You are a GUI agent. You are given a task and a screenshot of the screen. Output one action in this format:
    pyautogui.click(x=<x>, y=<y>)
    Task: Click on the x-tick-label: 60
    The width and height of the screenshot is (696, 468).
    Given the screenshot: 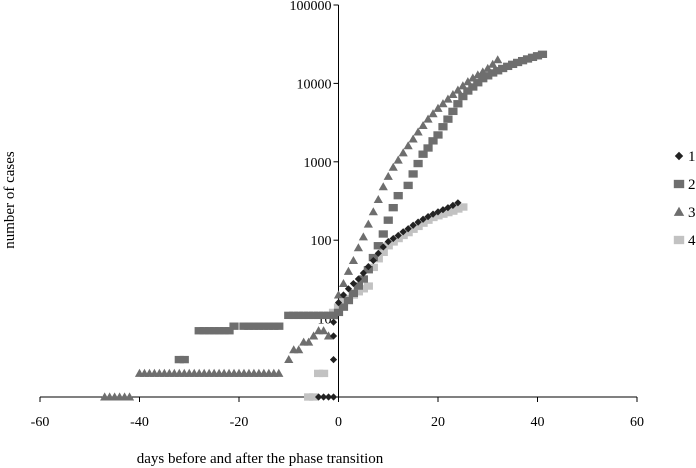 What is the action you would take?
    pyautogui.click(x=637, y=422)
    